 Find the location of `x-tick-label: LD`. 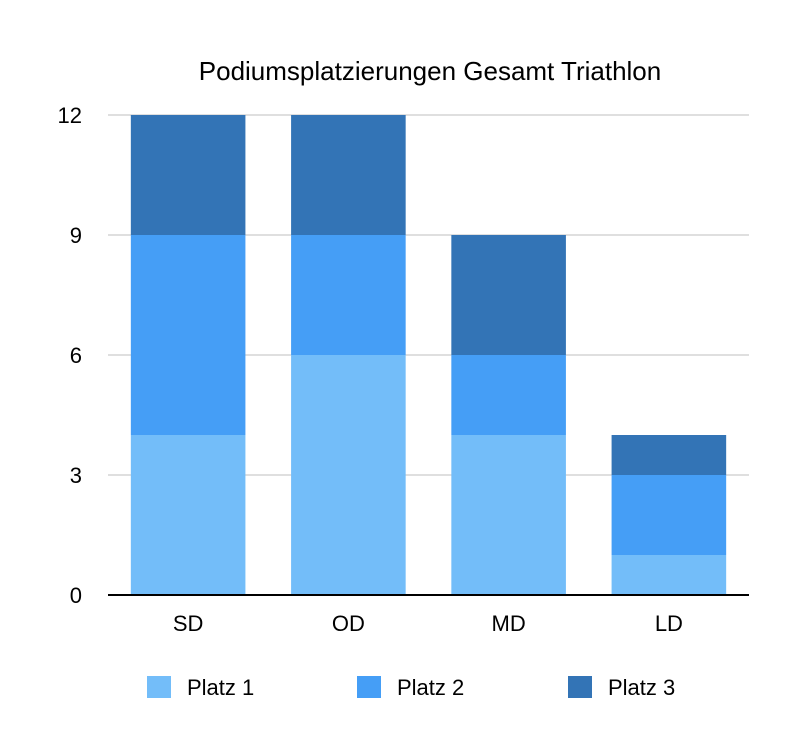

x-tick-label: LD is located at coordinates (669, 623).